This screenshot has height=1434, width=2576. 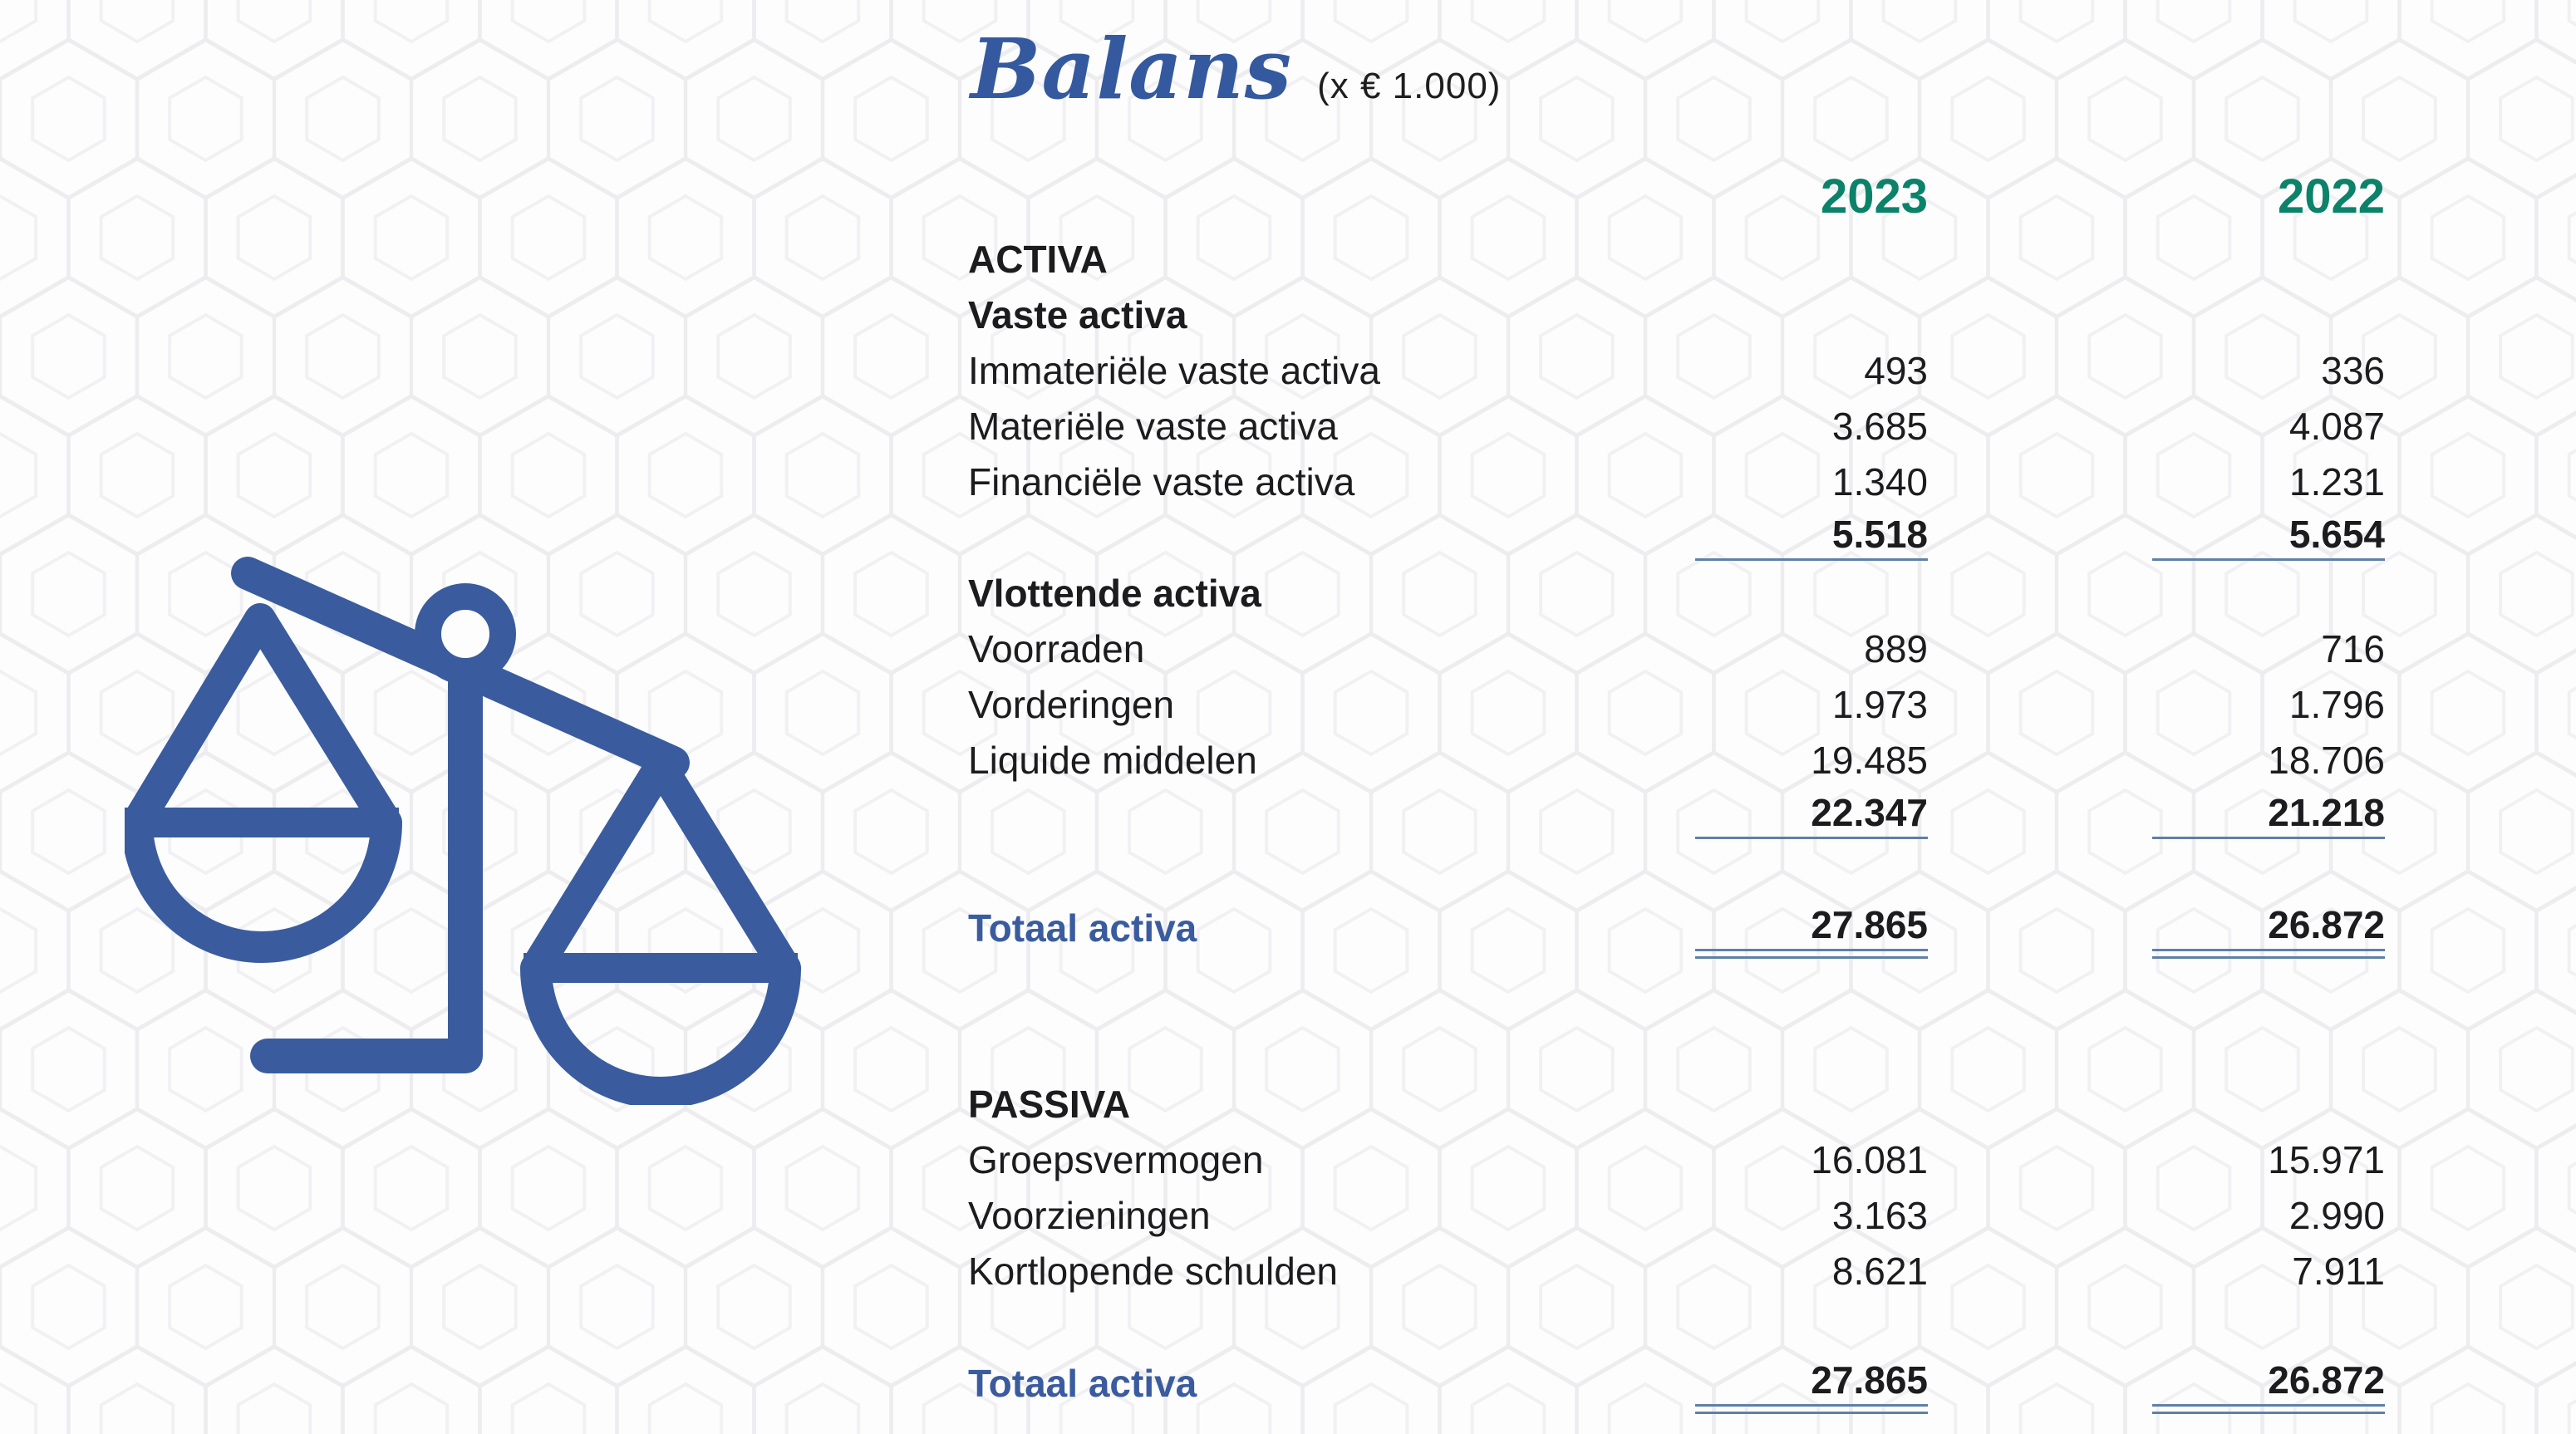 What do you see at coordinates (465, 634) in the screenshot?
I see `scale-pivot` at bounding box center [465, 634].